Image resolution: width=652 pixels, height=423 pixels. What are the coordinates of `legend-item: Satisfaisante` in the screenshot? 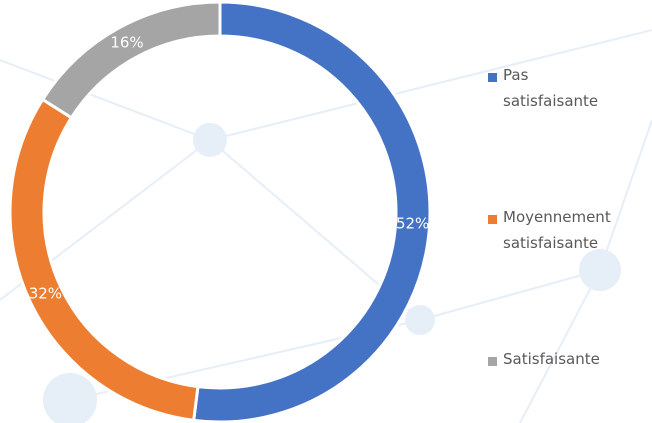 It's located at (570, 361).